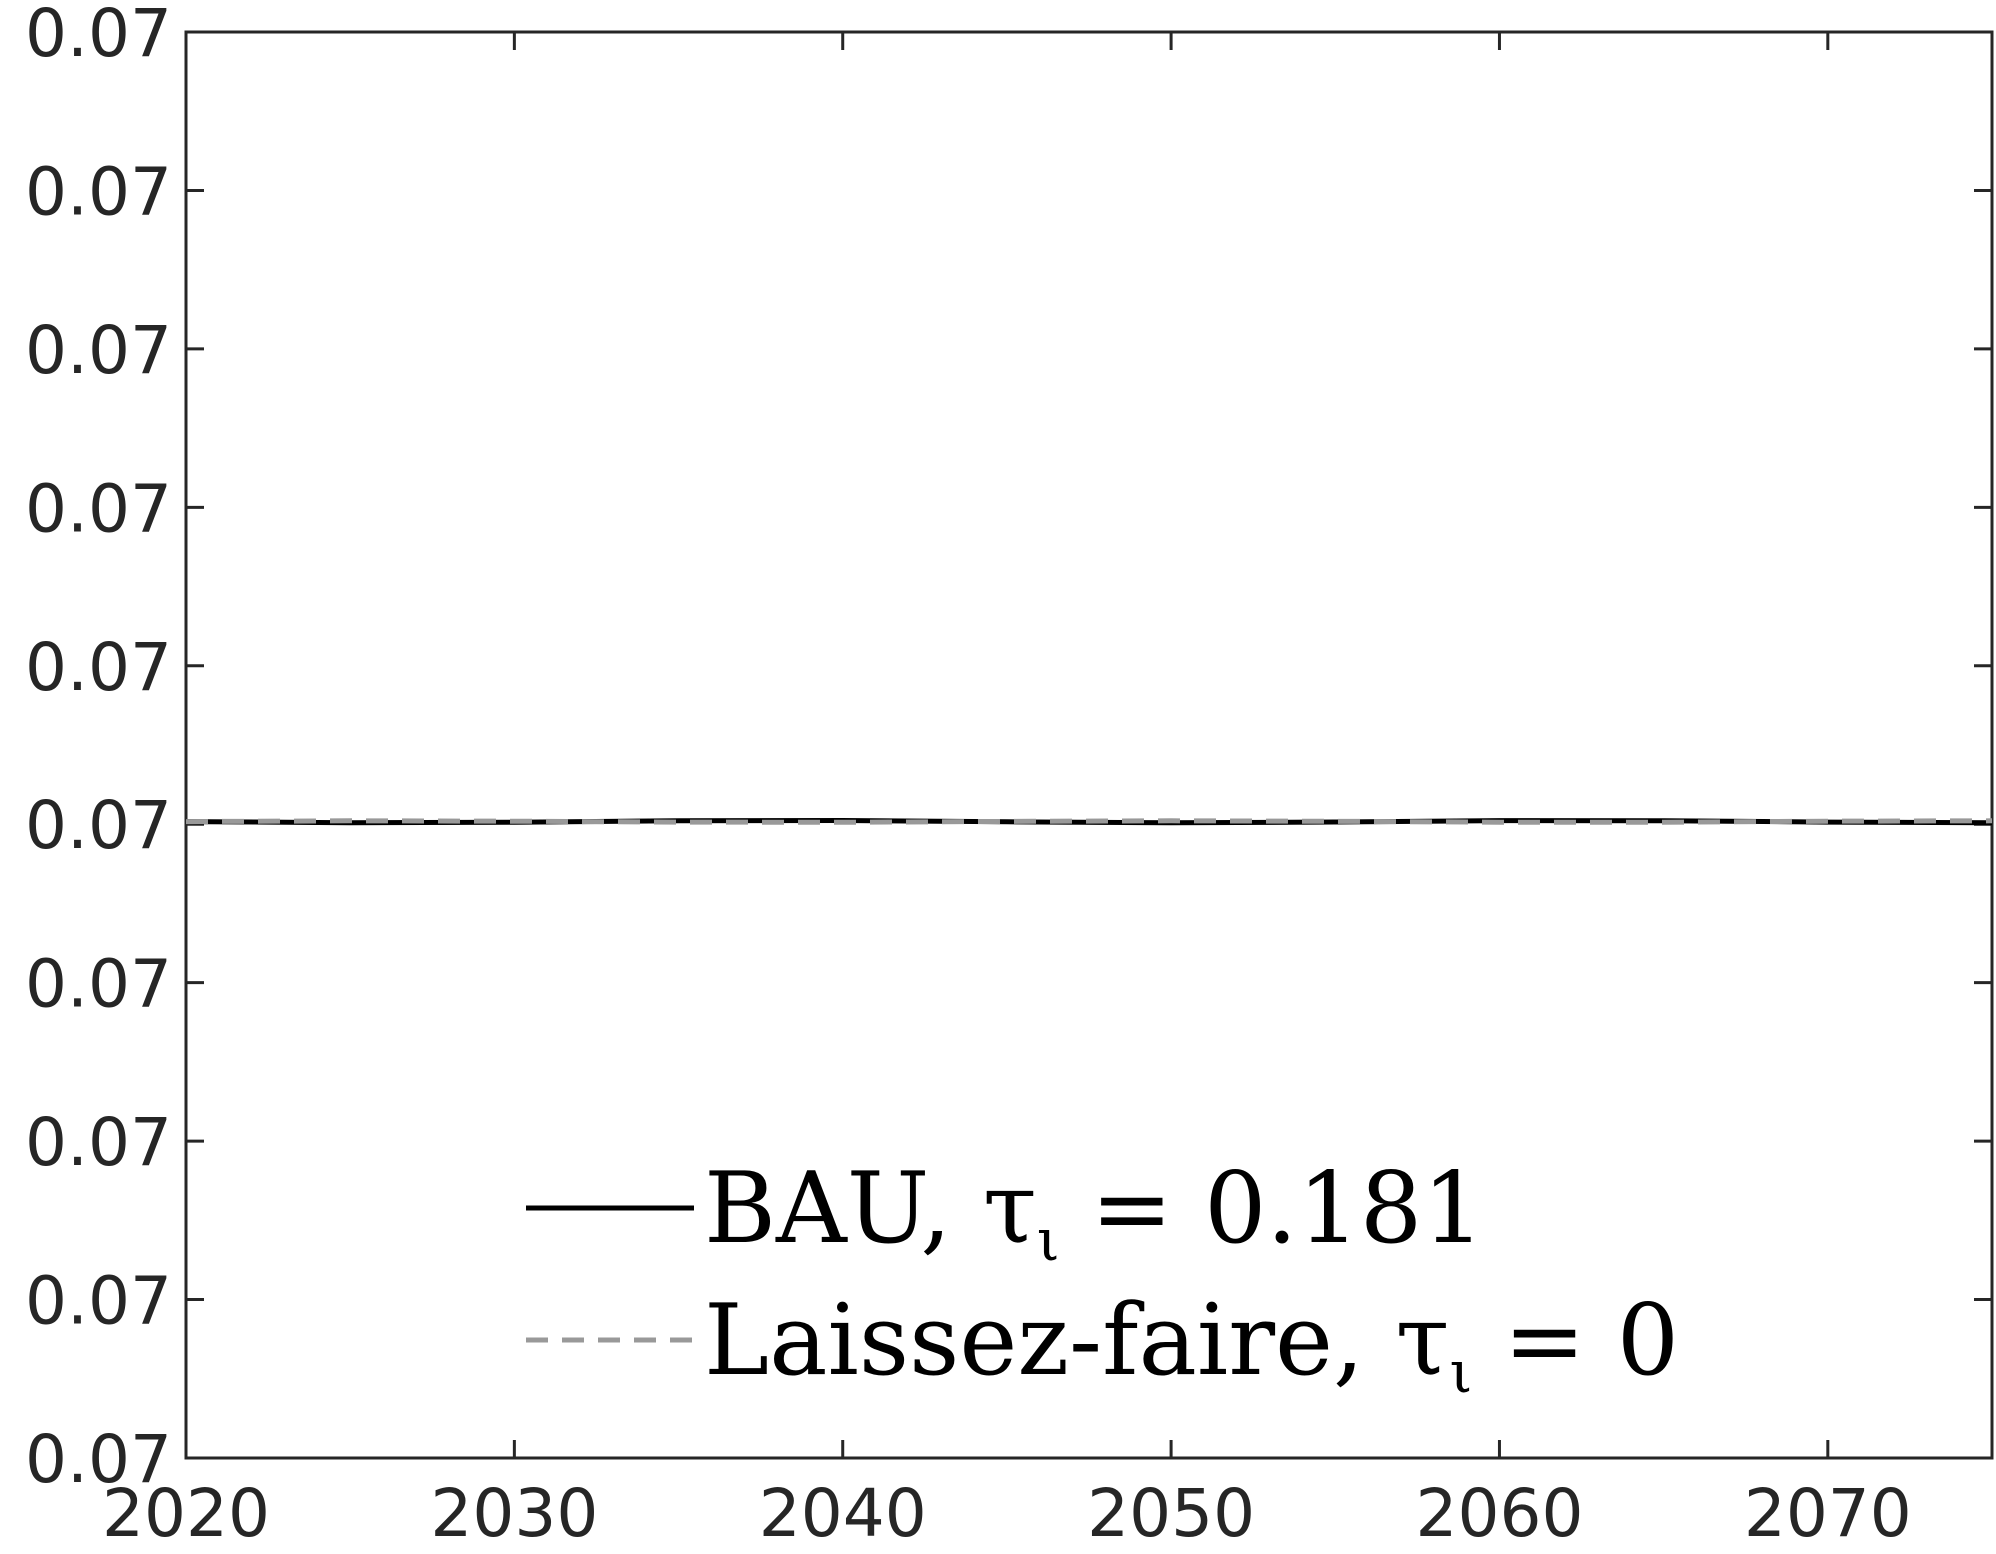 Image resolution: width=1996 pixels, height=1554 pixels. Describe the element at coordinates (843, 1513) in the screenshot. I see `x-tick-label: 2040` at that location.